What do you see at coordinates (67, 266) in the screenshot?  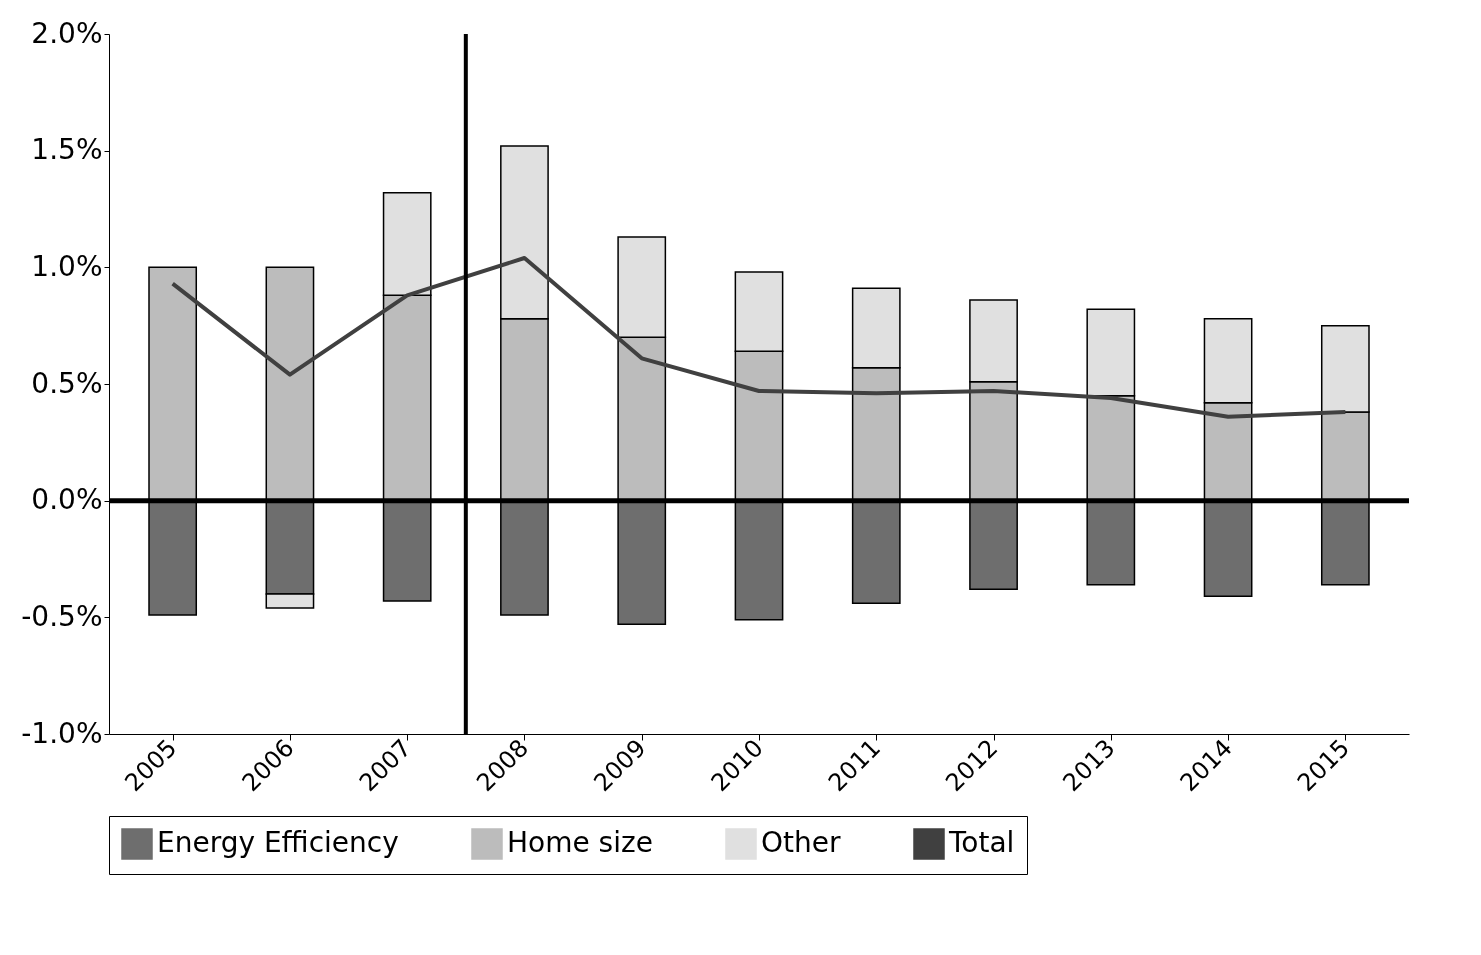 I see `y-tick-label: 1.0%` at bounding box center [67, 266].